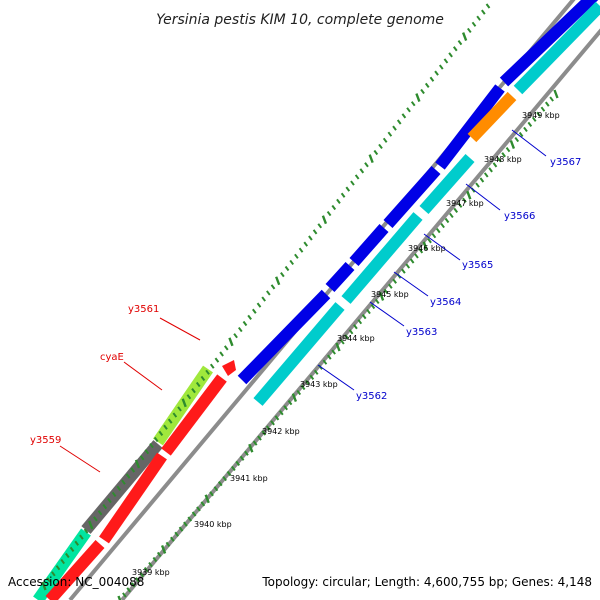 The width and height of the screenshot is (600, 600). What do you see at coordinates (390, 294) in the screenshot?
I see `tick-label-3945-kbp: 3945 kbp` at bounding box center [390, 294].